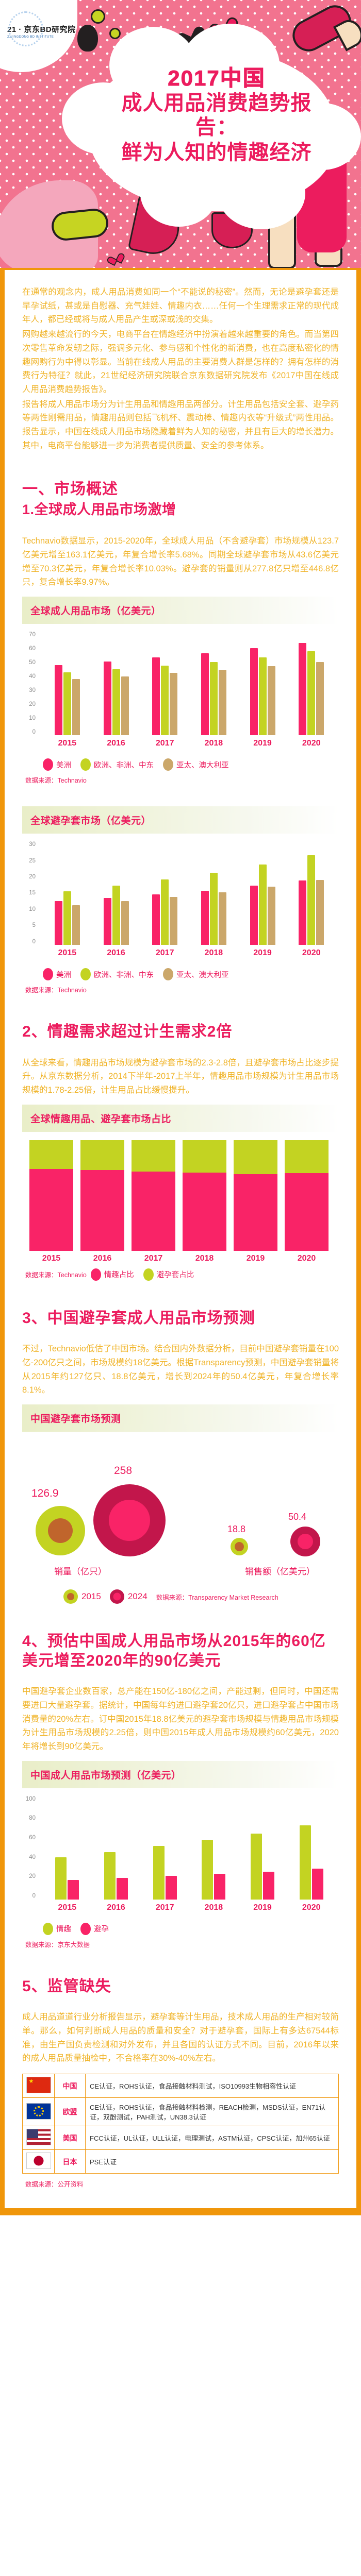 The width and height of the screenshot is (361, 2576). What do you see at coordinates (91, 821) in the screenshot?
I see `chart-2-title: 全球避孕套市场（亿美元）` at bounding box center [91, 821].